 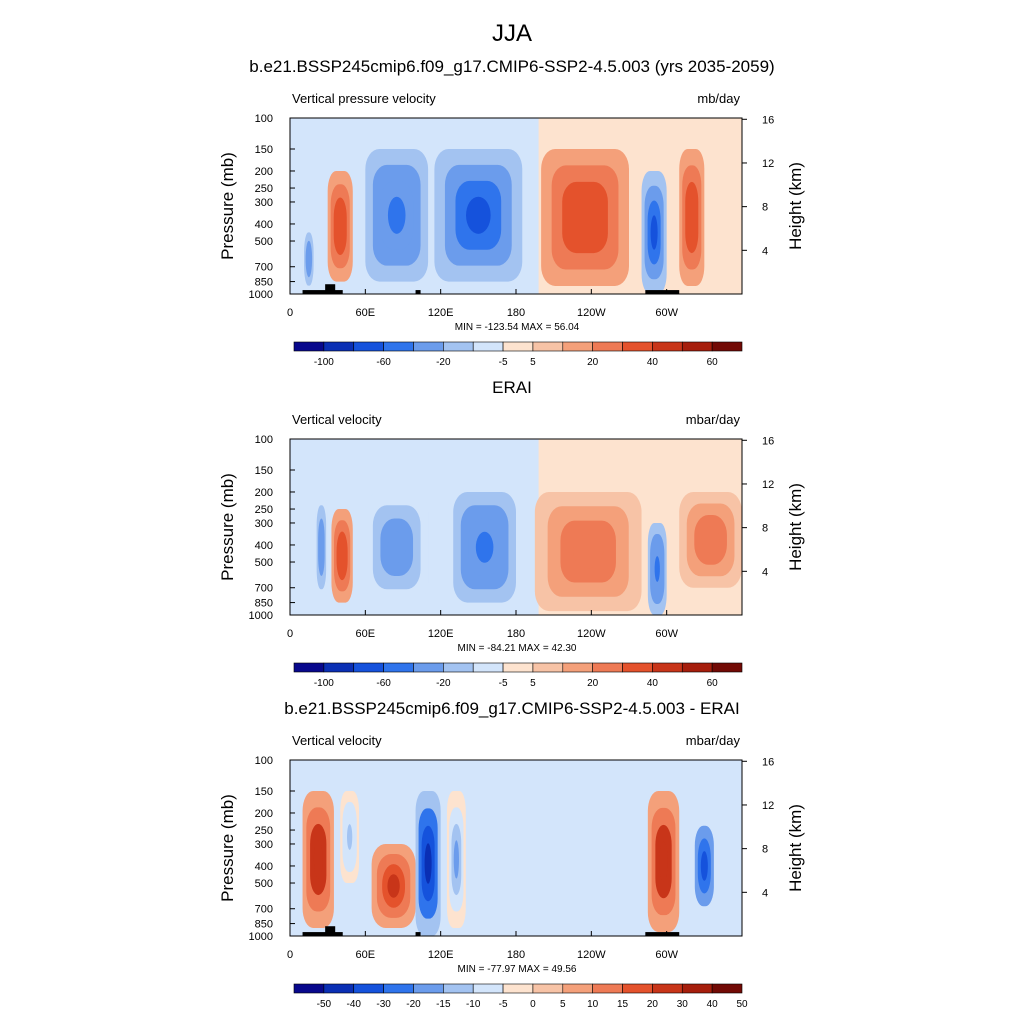 What do you see at coordinates (261, 295) in the screenshot?
I see `y-tick-label: 1000` at bounding box center [261, 295].